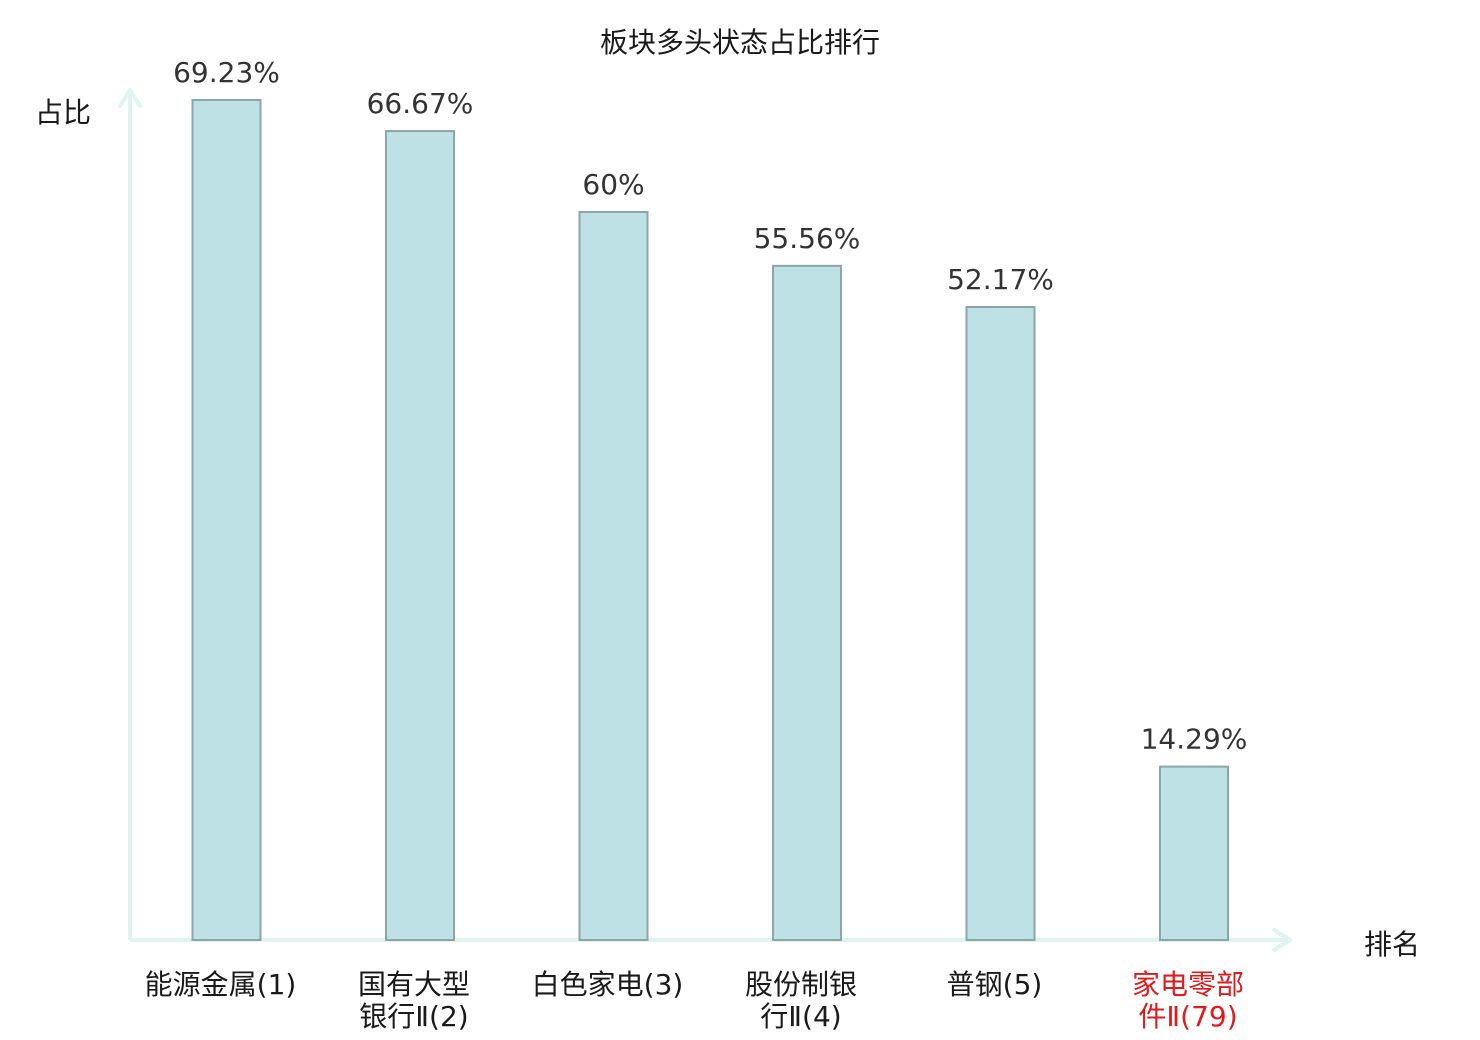  What do you see at coordinates (613, 184) in the screenshot?
I see `value-label: 60%` at bounding box center [613, 184].